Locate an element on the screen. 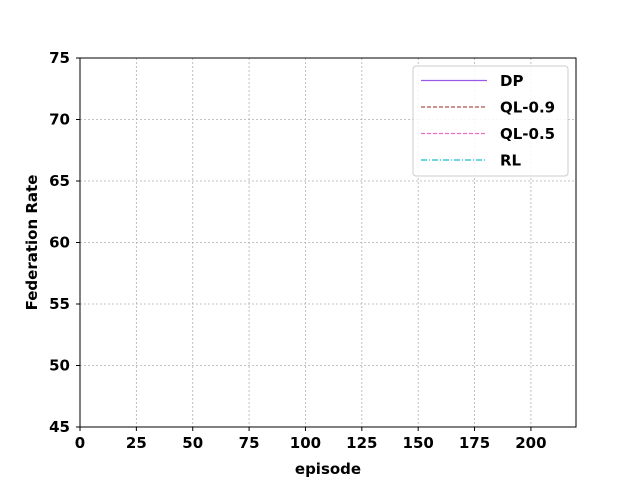 The width and height of the screenshot is (640, 480). legend-label: RL is located at coordinates (511, 161).